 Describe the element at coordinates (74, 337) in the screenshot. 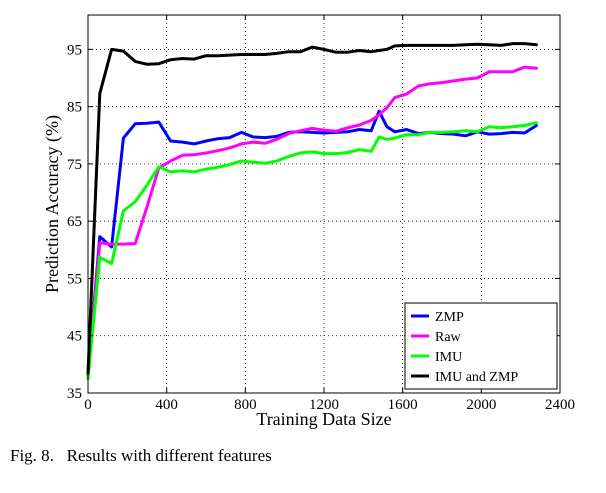

I see `y-tick-label: 45` at that location.